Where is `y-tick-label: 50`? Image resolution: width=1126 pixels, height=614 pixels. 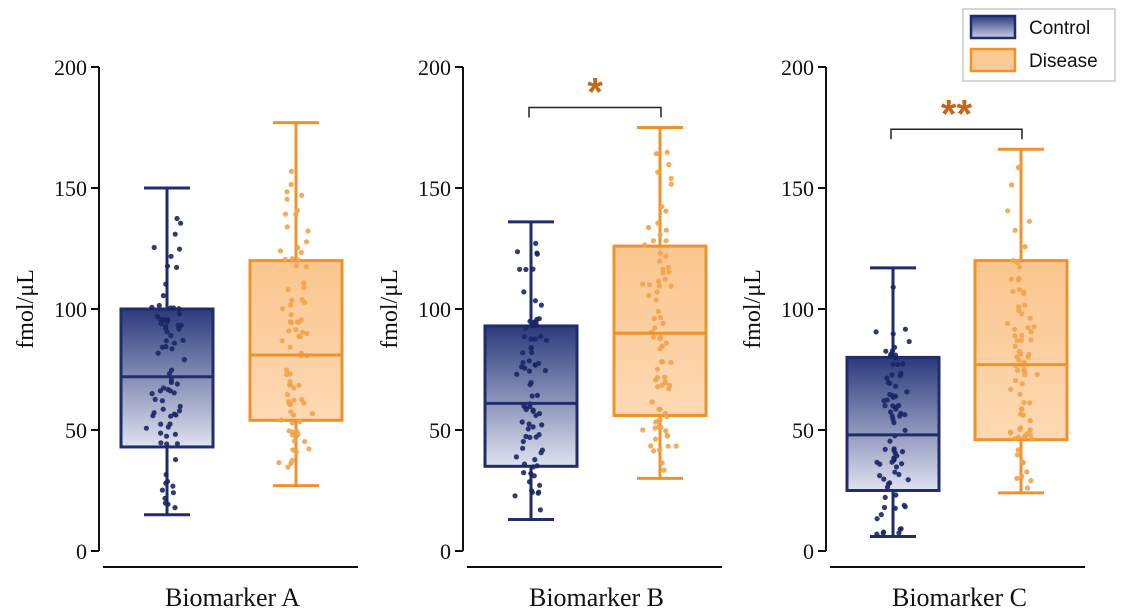
y-tick-label: 50 is located at coordinates (803, 430).